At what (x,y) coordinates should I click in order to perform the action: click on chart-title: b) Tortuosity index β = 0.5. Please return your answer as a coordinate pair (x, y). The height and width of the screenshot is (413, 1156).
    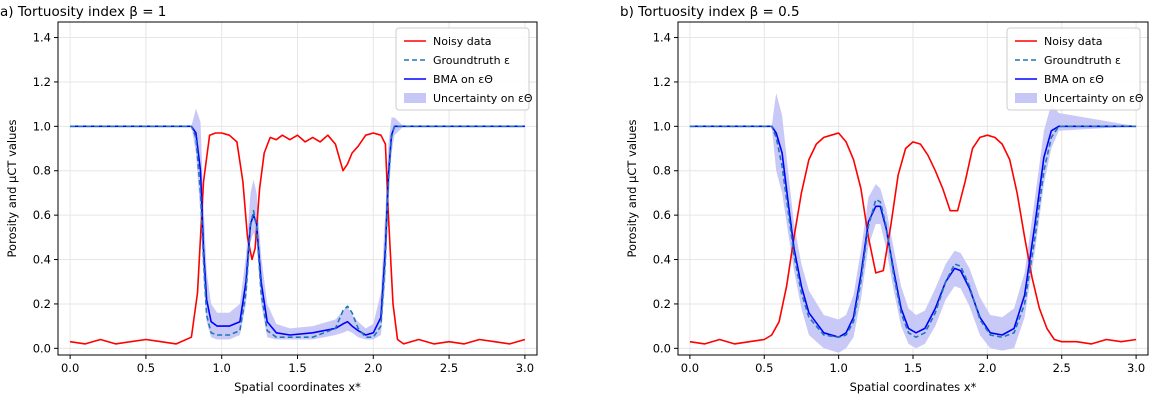
    Looking at the image, I should click on (710, 12).